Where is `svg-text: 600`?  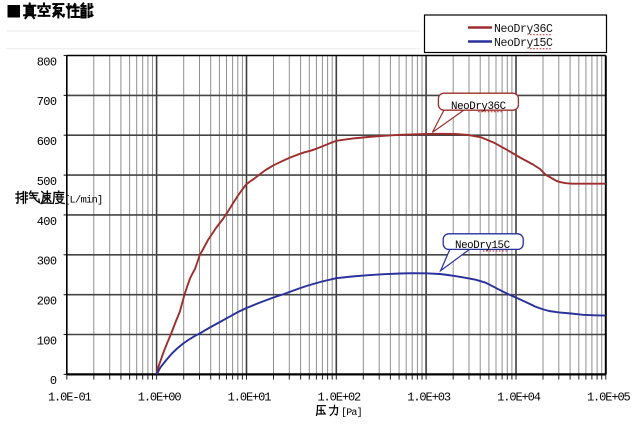
svg-text: 600 is located at coordinates (47, 142).